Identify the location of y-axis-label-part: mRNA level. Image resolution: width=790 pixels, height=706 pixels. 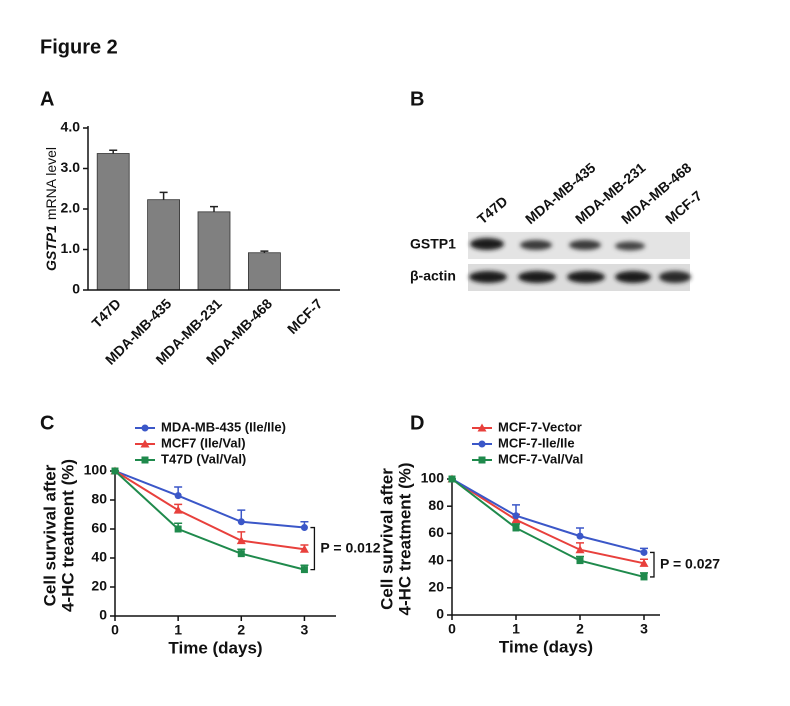
(51, 183).